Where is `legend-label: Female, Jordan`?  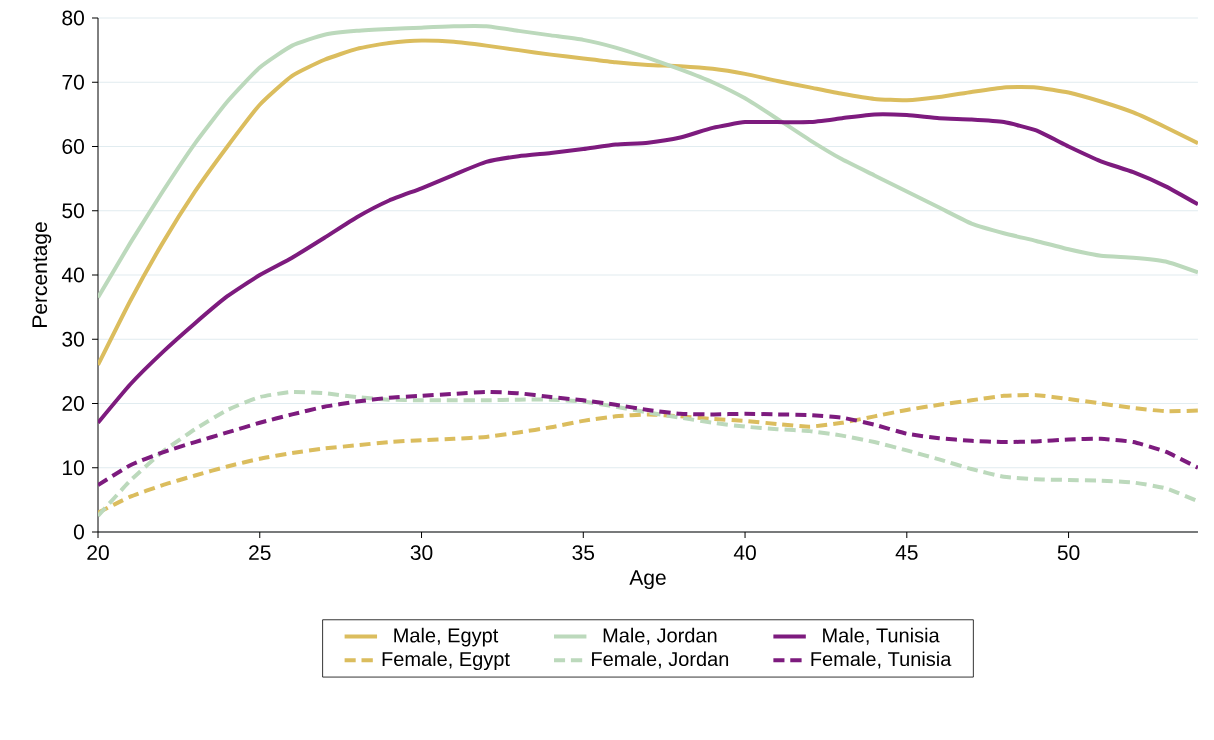 legend-label: Female, Jordan is located at coordinates (660, 660).